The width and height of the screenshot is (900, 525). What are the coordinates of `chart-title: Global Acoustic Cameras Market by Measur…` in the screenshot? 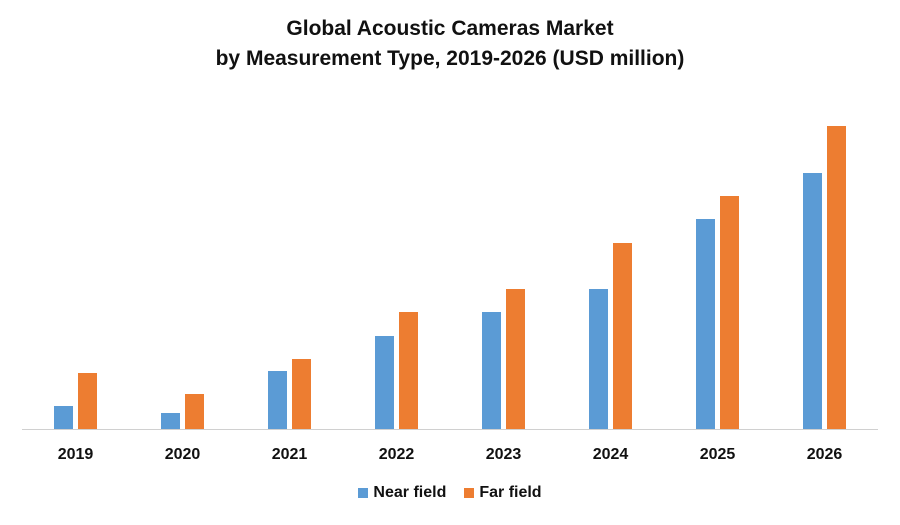 It's located at (450, 44).